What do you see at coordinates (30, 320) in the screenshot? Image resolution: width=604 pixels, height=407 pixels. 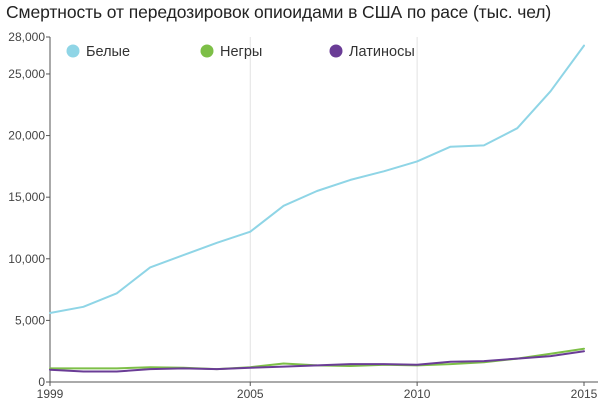 I see `y-tick-label: 5,000` at bounding box center [30, 320].